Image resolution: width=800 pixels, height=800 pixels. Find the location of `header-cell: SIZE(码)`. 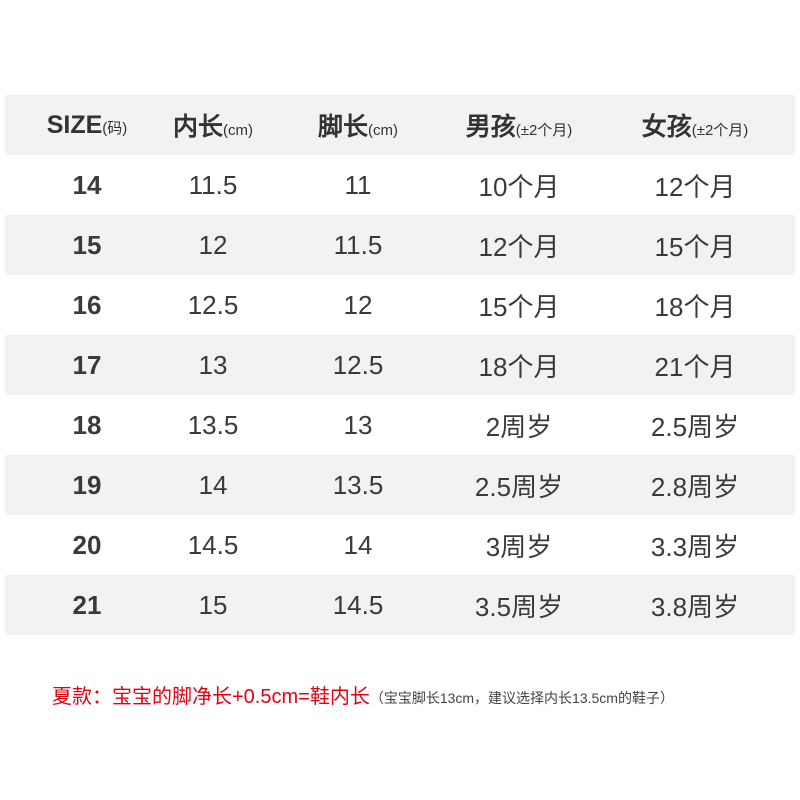

header-cell: SIZE(码) is located at coordinates (87, 125).